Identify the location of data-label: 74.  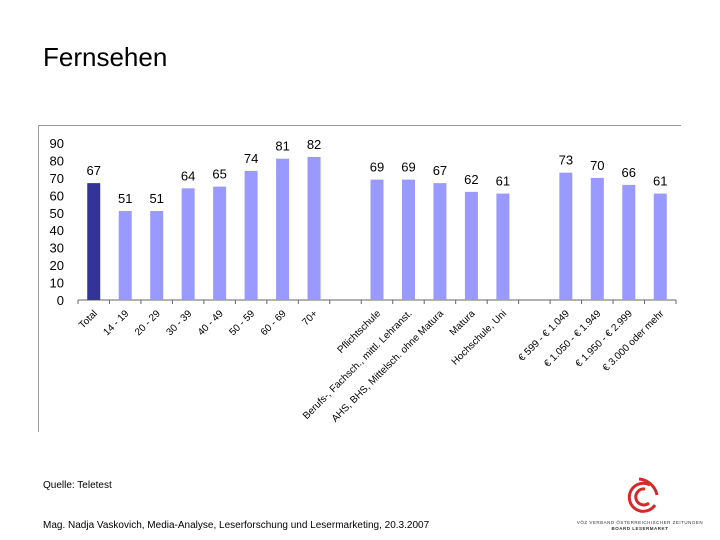
(251, 158).